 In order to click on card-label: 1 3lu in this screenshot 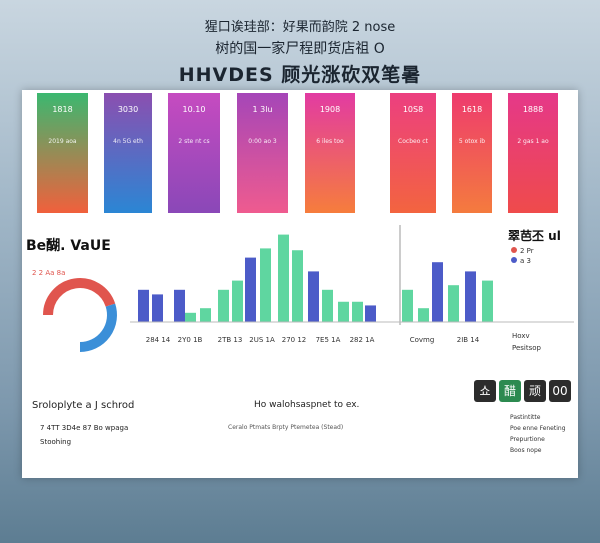, I will do `click(262, 109)`.